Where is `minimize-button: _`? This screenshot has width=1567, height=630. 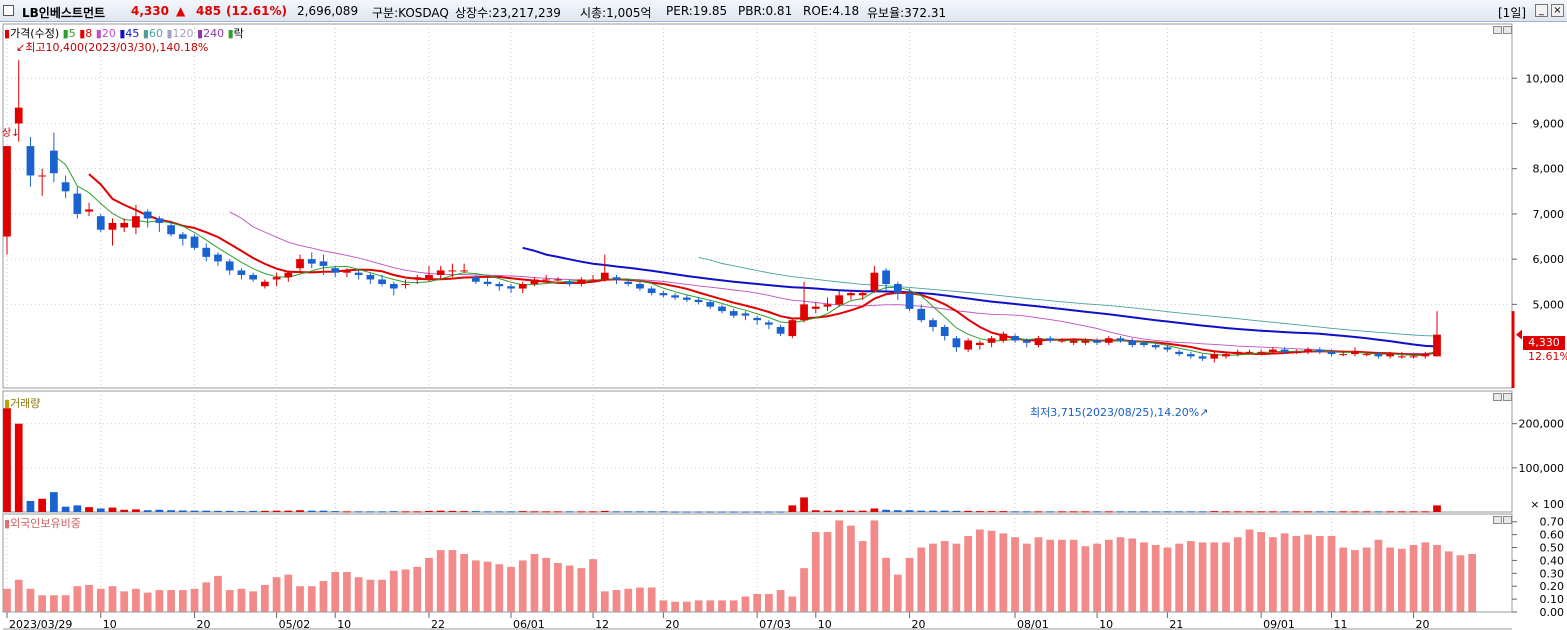 minimize-button: _ is located at coordinates (1541, 10).